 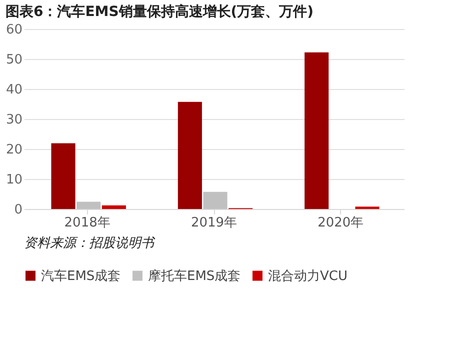 What do you see at coordinates (81, 276) in the screenshot?
I see `legend-label: 汽车EMS成套` at bounding box center [81, 276].